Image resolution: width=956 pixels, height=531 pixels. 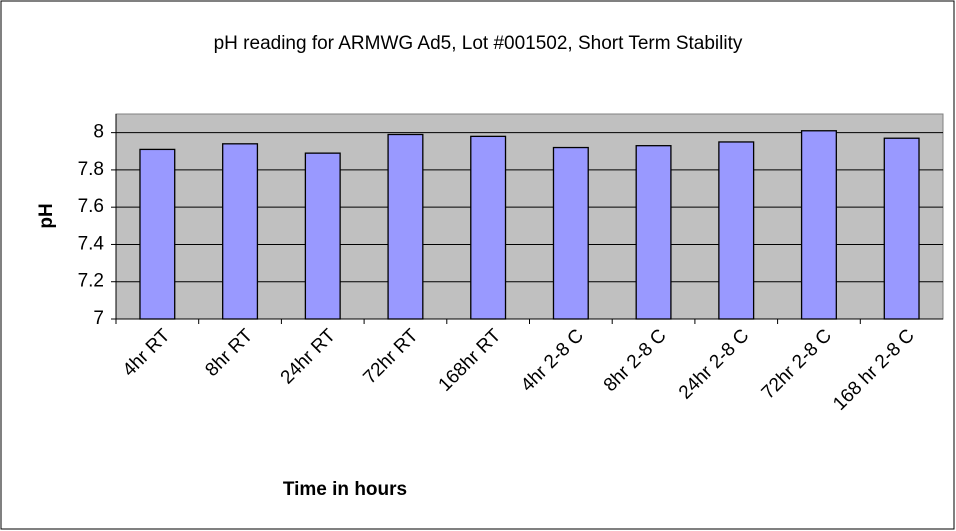 What do you see at coordinates (91, 281) in the screenshot?
I see `y-tick-label: 7.2` at bounding box center [91, 281].